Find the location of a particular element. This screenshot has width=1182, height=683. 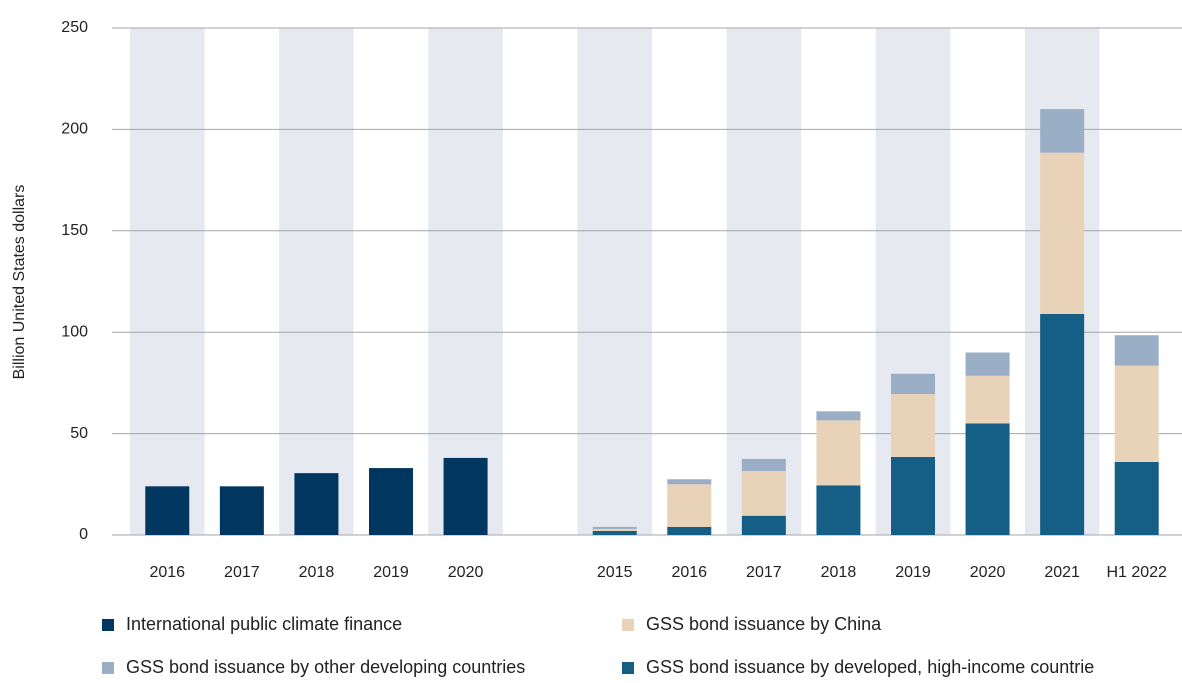

y-tick-label: 150 is located at coordinates (74, 230).